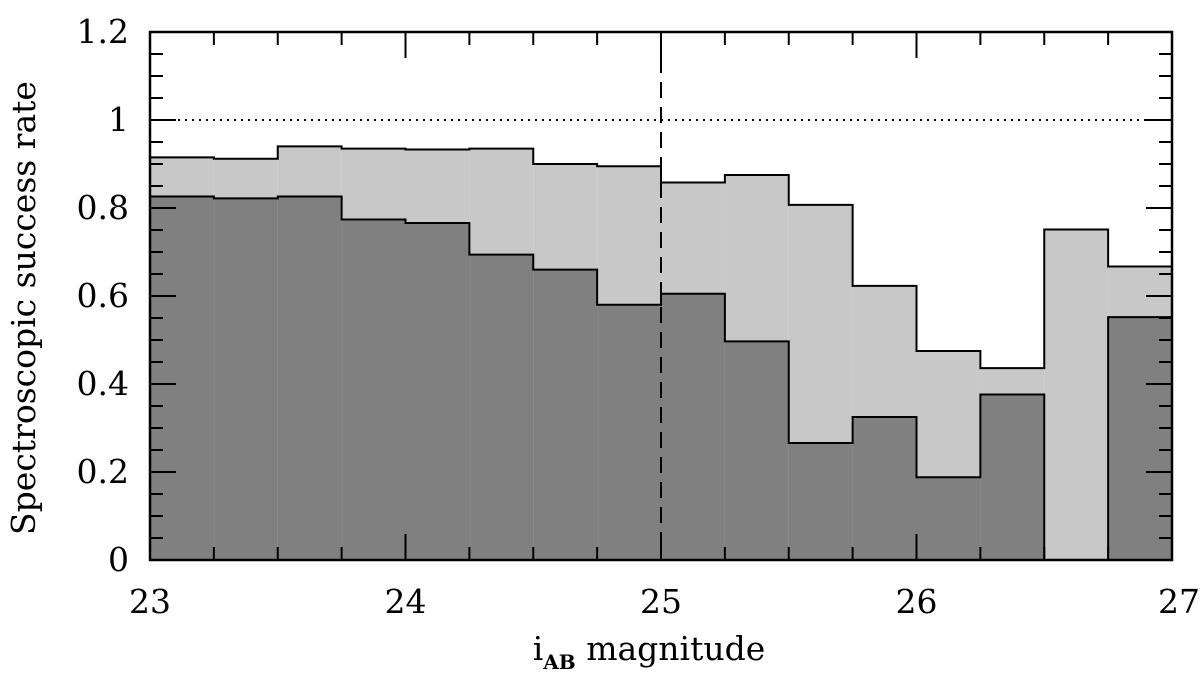 The height and width of the screenshot is (675, 1200). What do you see at coordinates (565, 414) in the screenshot?
I see `bar-series2-bin7` at bounding box center [565, 414].